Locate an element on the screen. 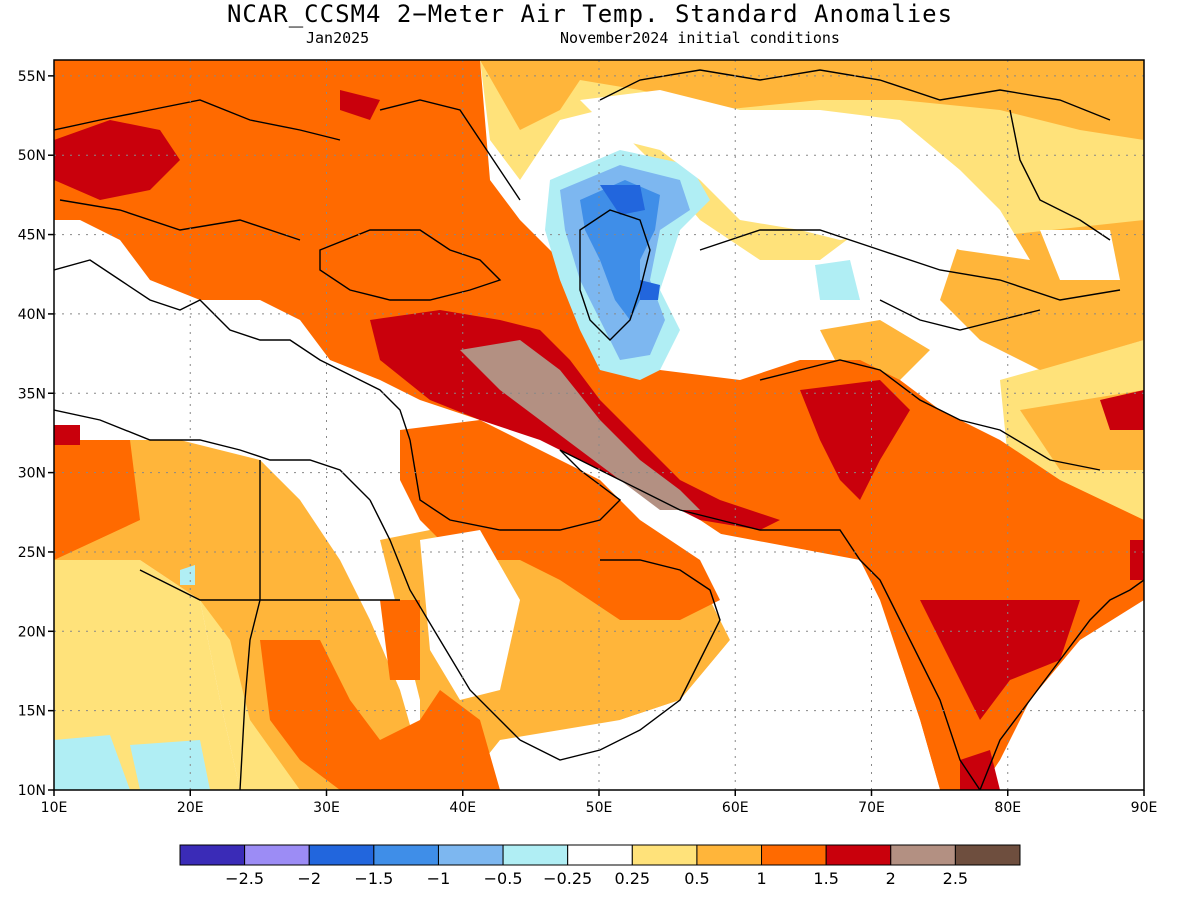 The width and height of the screenshot is (1200, 900). lat-tick-label: 15N is located at coordinates (32, 712).